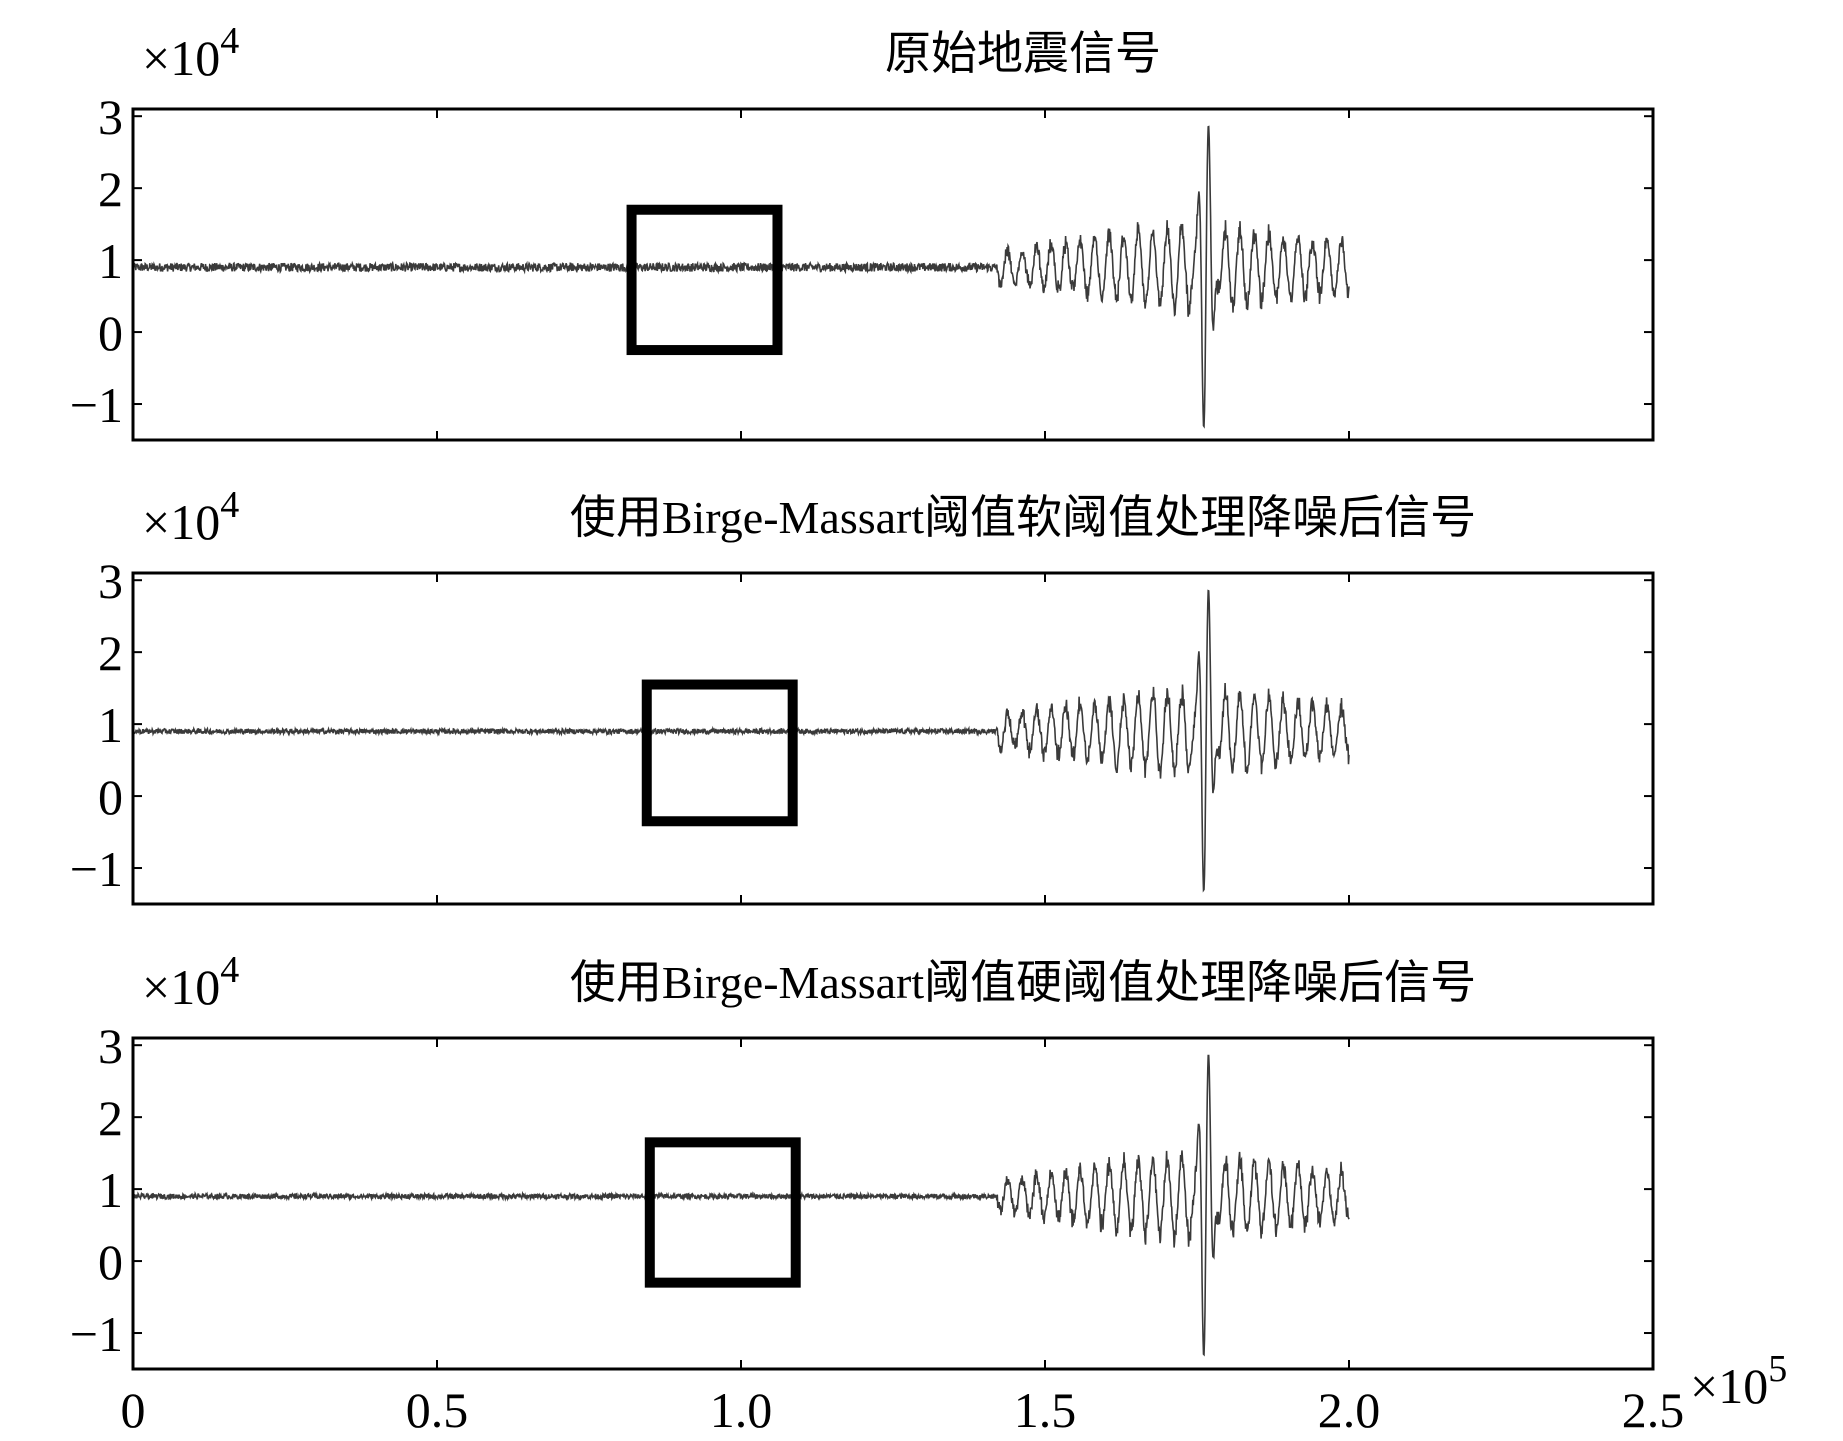 Image resolution: width=1843 pixels, height=1441 pixels. Describe the element at coordinates (1653, 1410) in the screenshot. I see `x-tick-label: 2.5` at that location.